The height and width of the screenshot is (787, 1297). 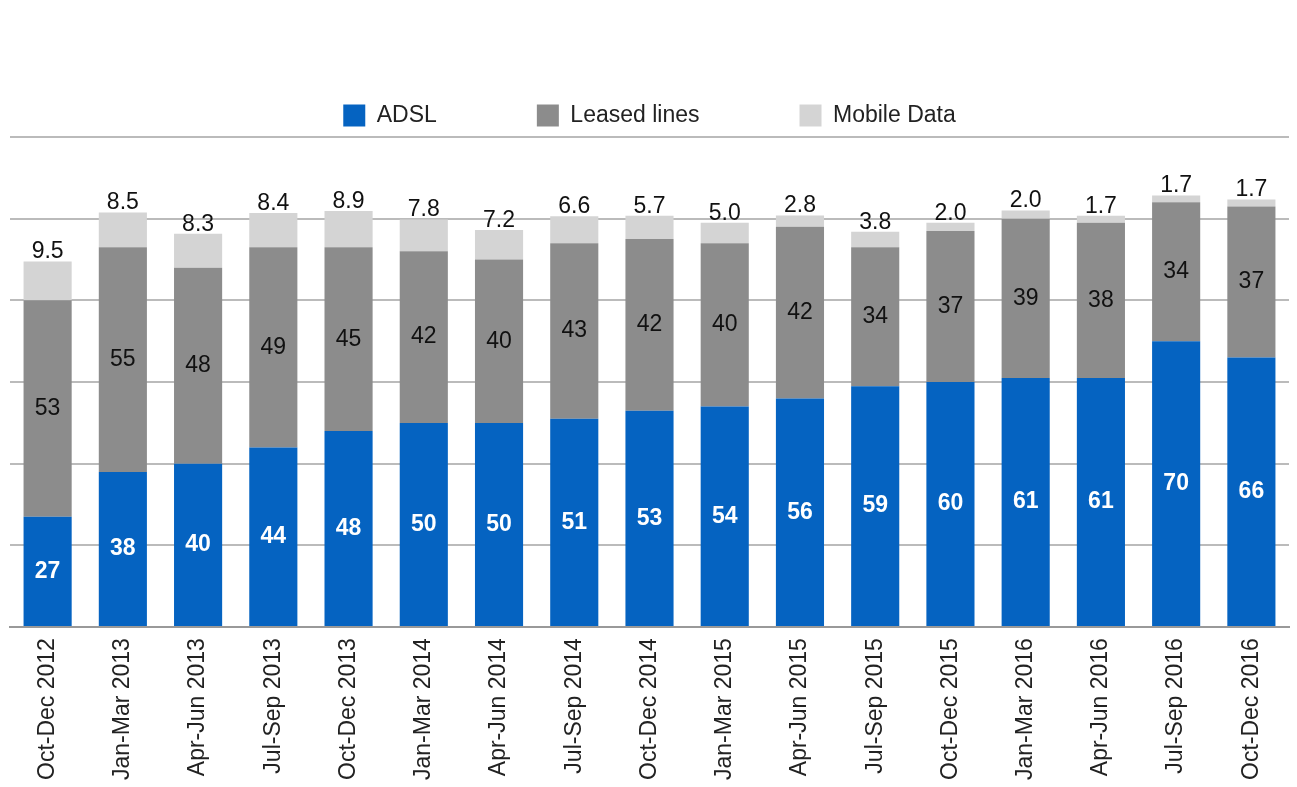 I want to click on data-label: 9.5, so click(x=47, y=250).